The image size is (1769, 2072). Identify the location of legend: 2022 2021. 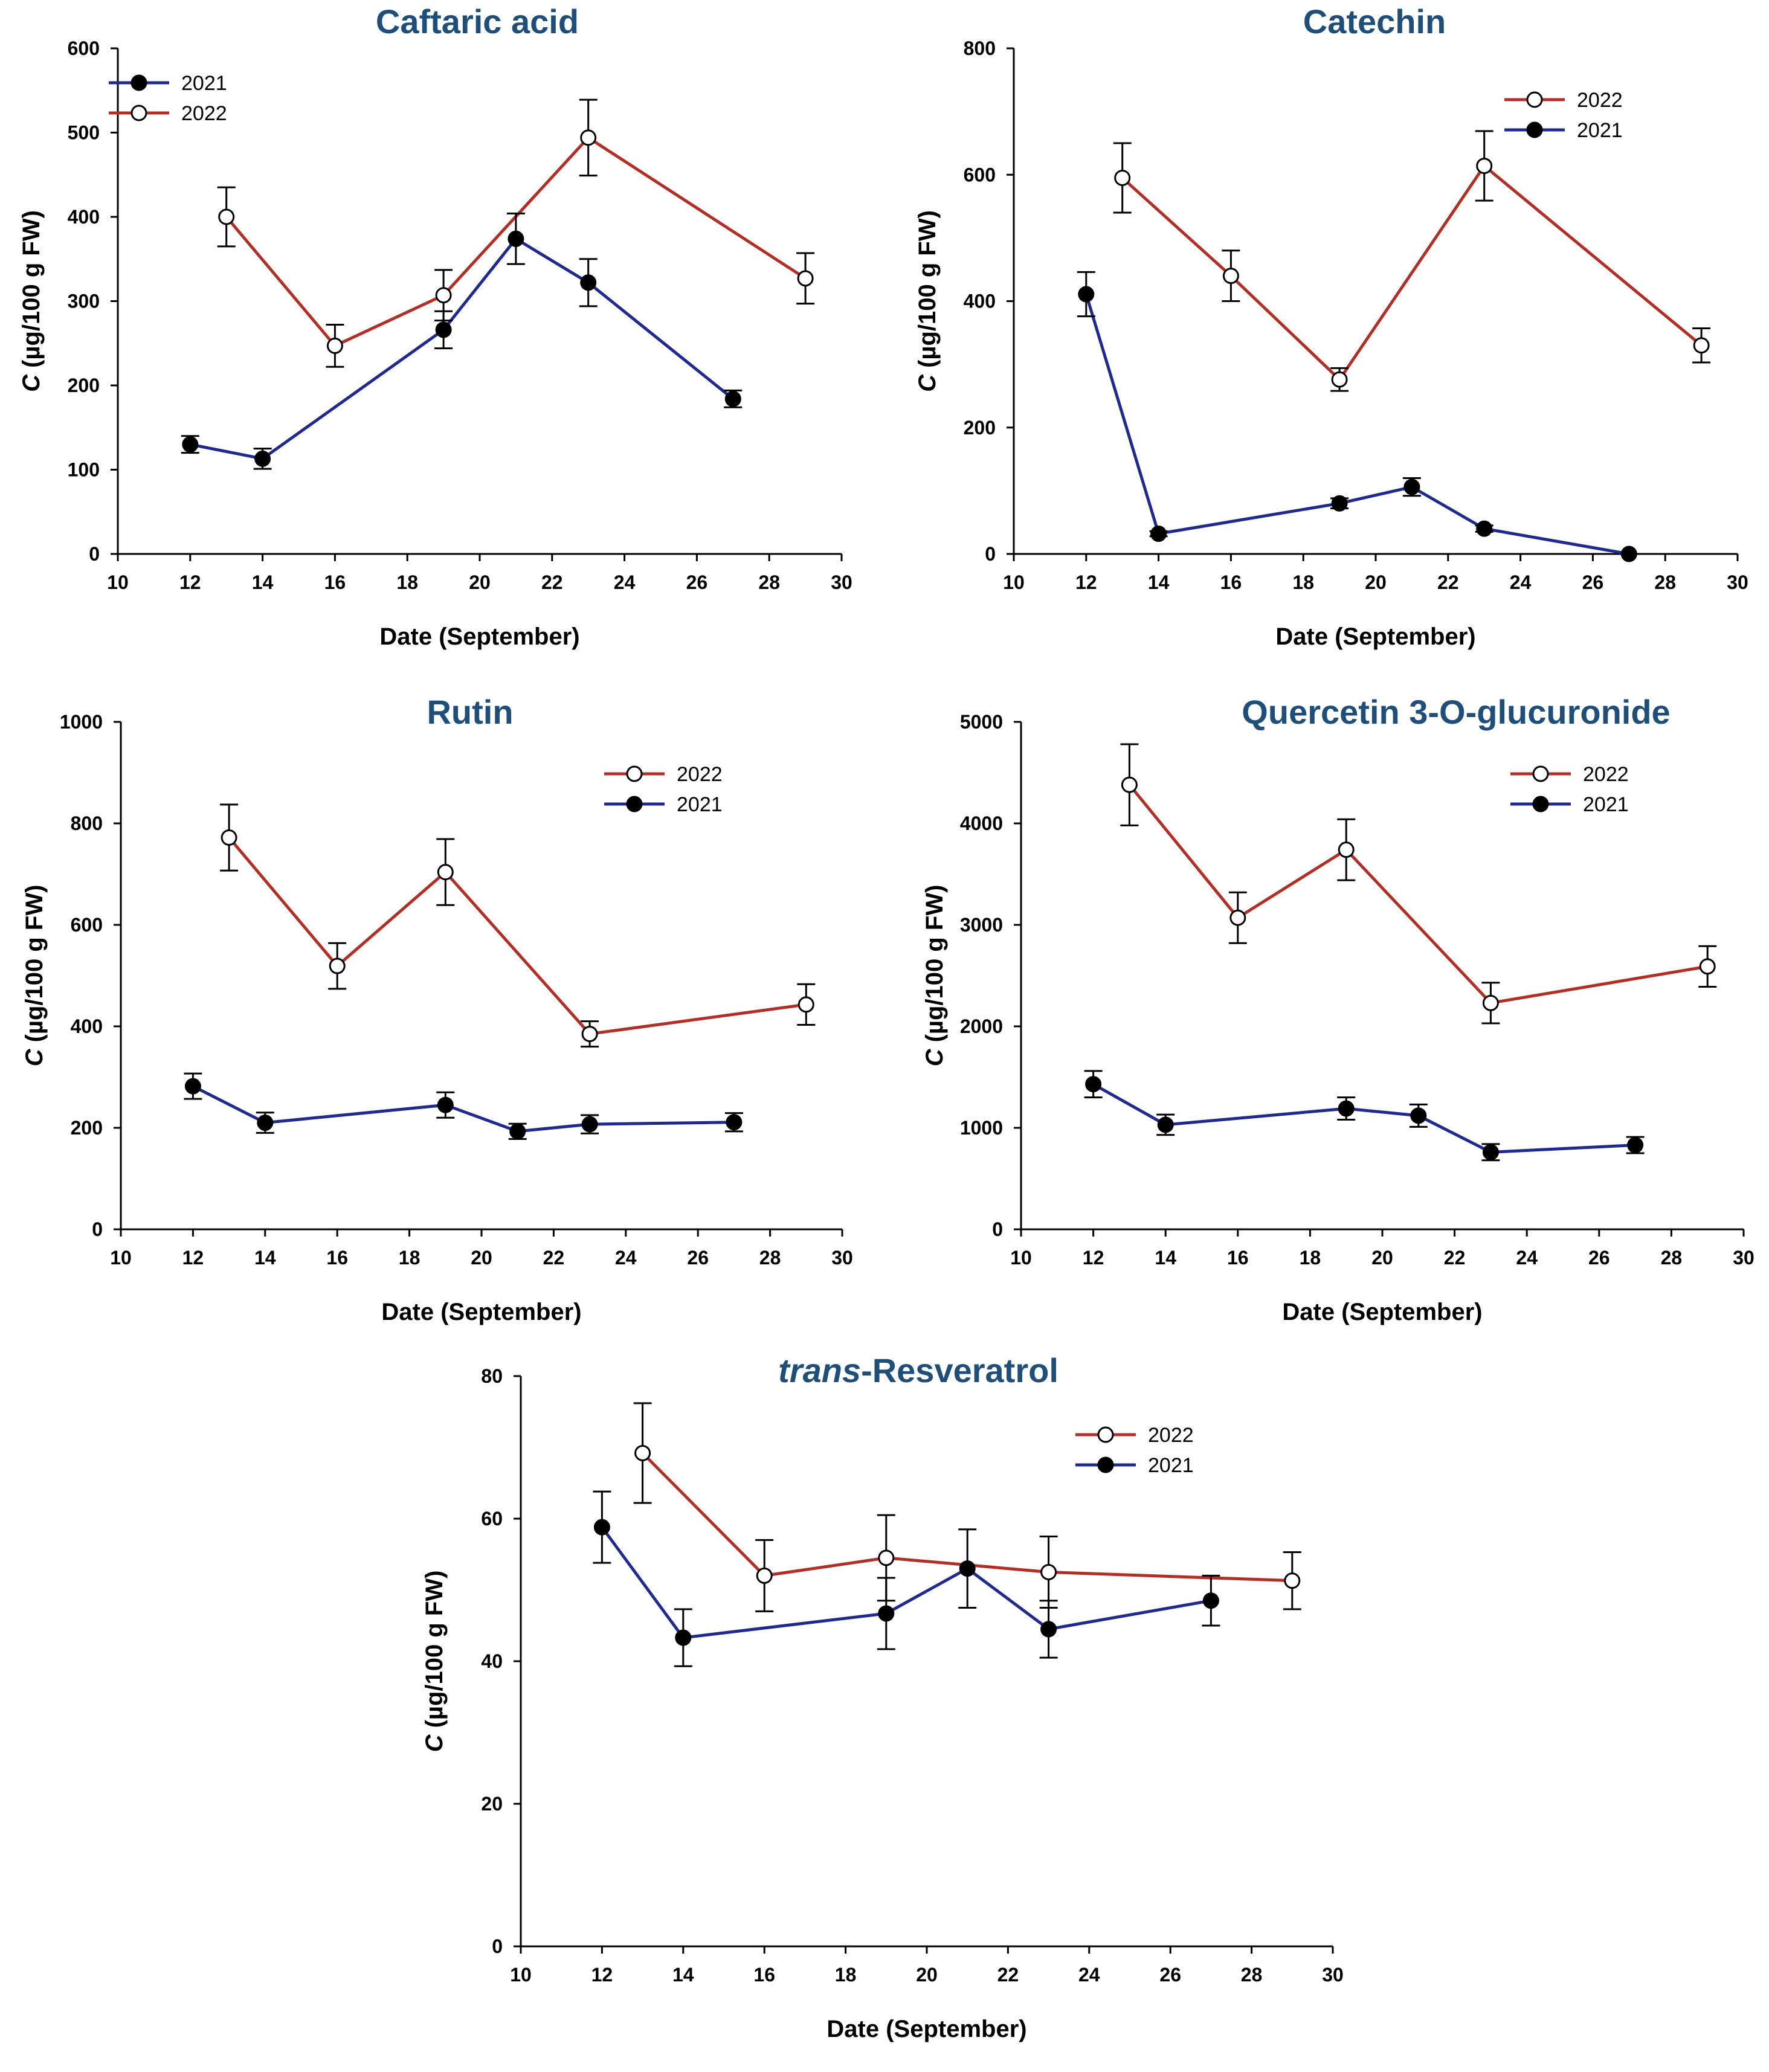
(1563, 115).